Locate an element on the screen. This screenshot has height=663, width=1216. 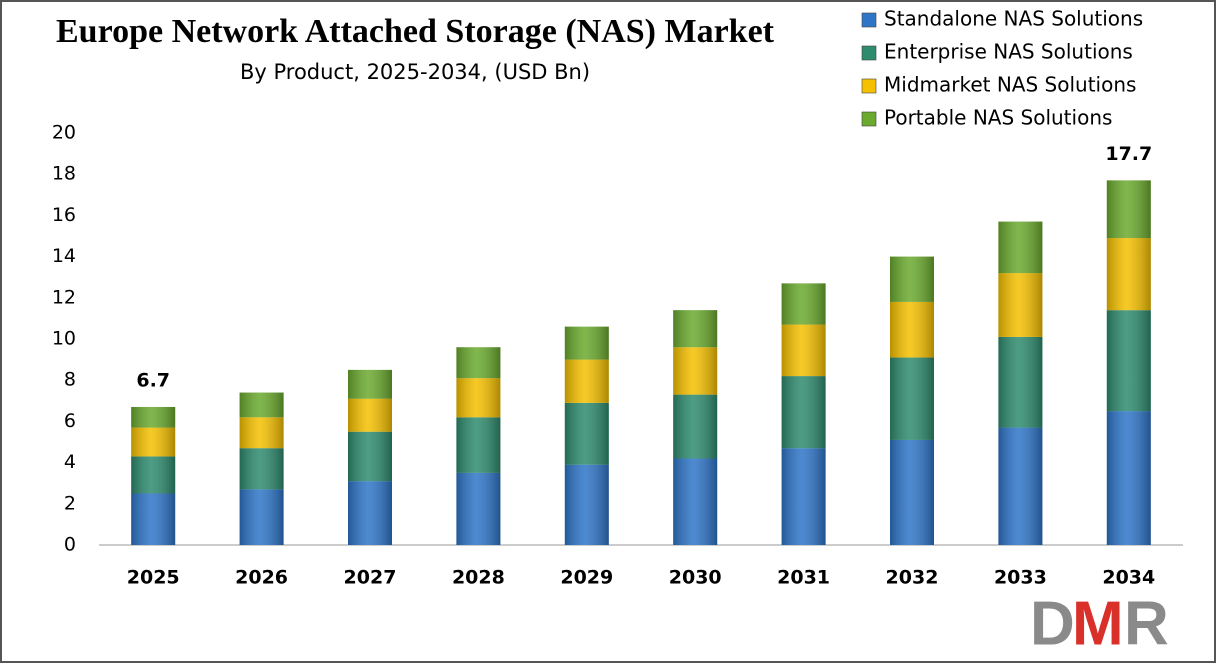
y-tick-label: 8 is located at coordinates (70, 380).